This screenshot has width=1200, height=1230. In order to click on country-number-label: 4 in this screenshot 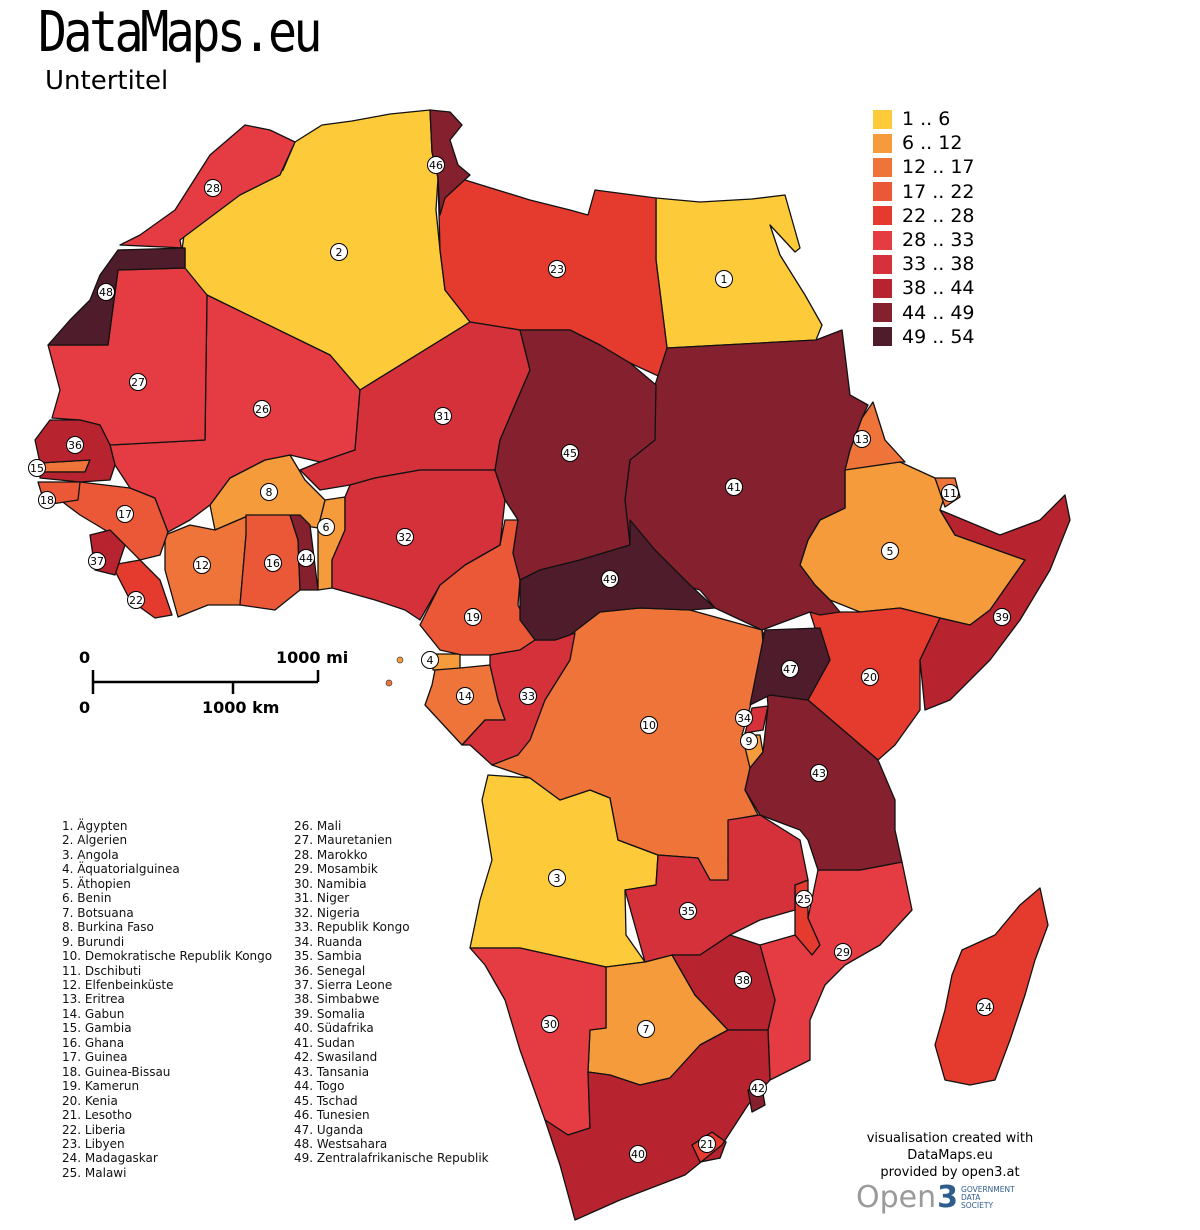, I will do `click(430, 660)`.